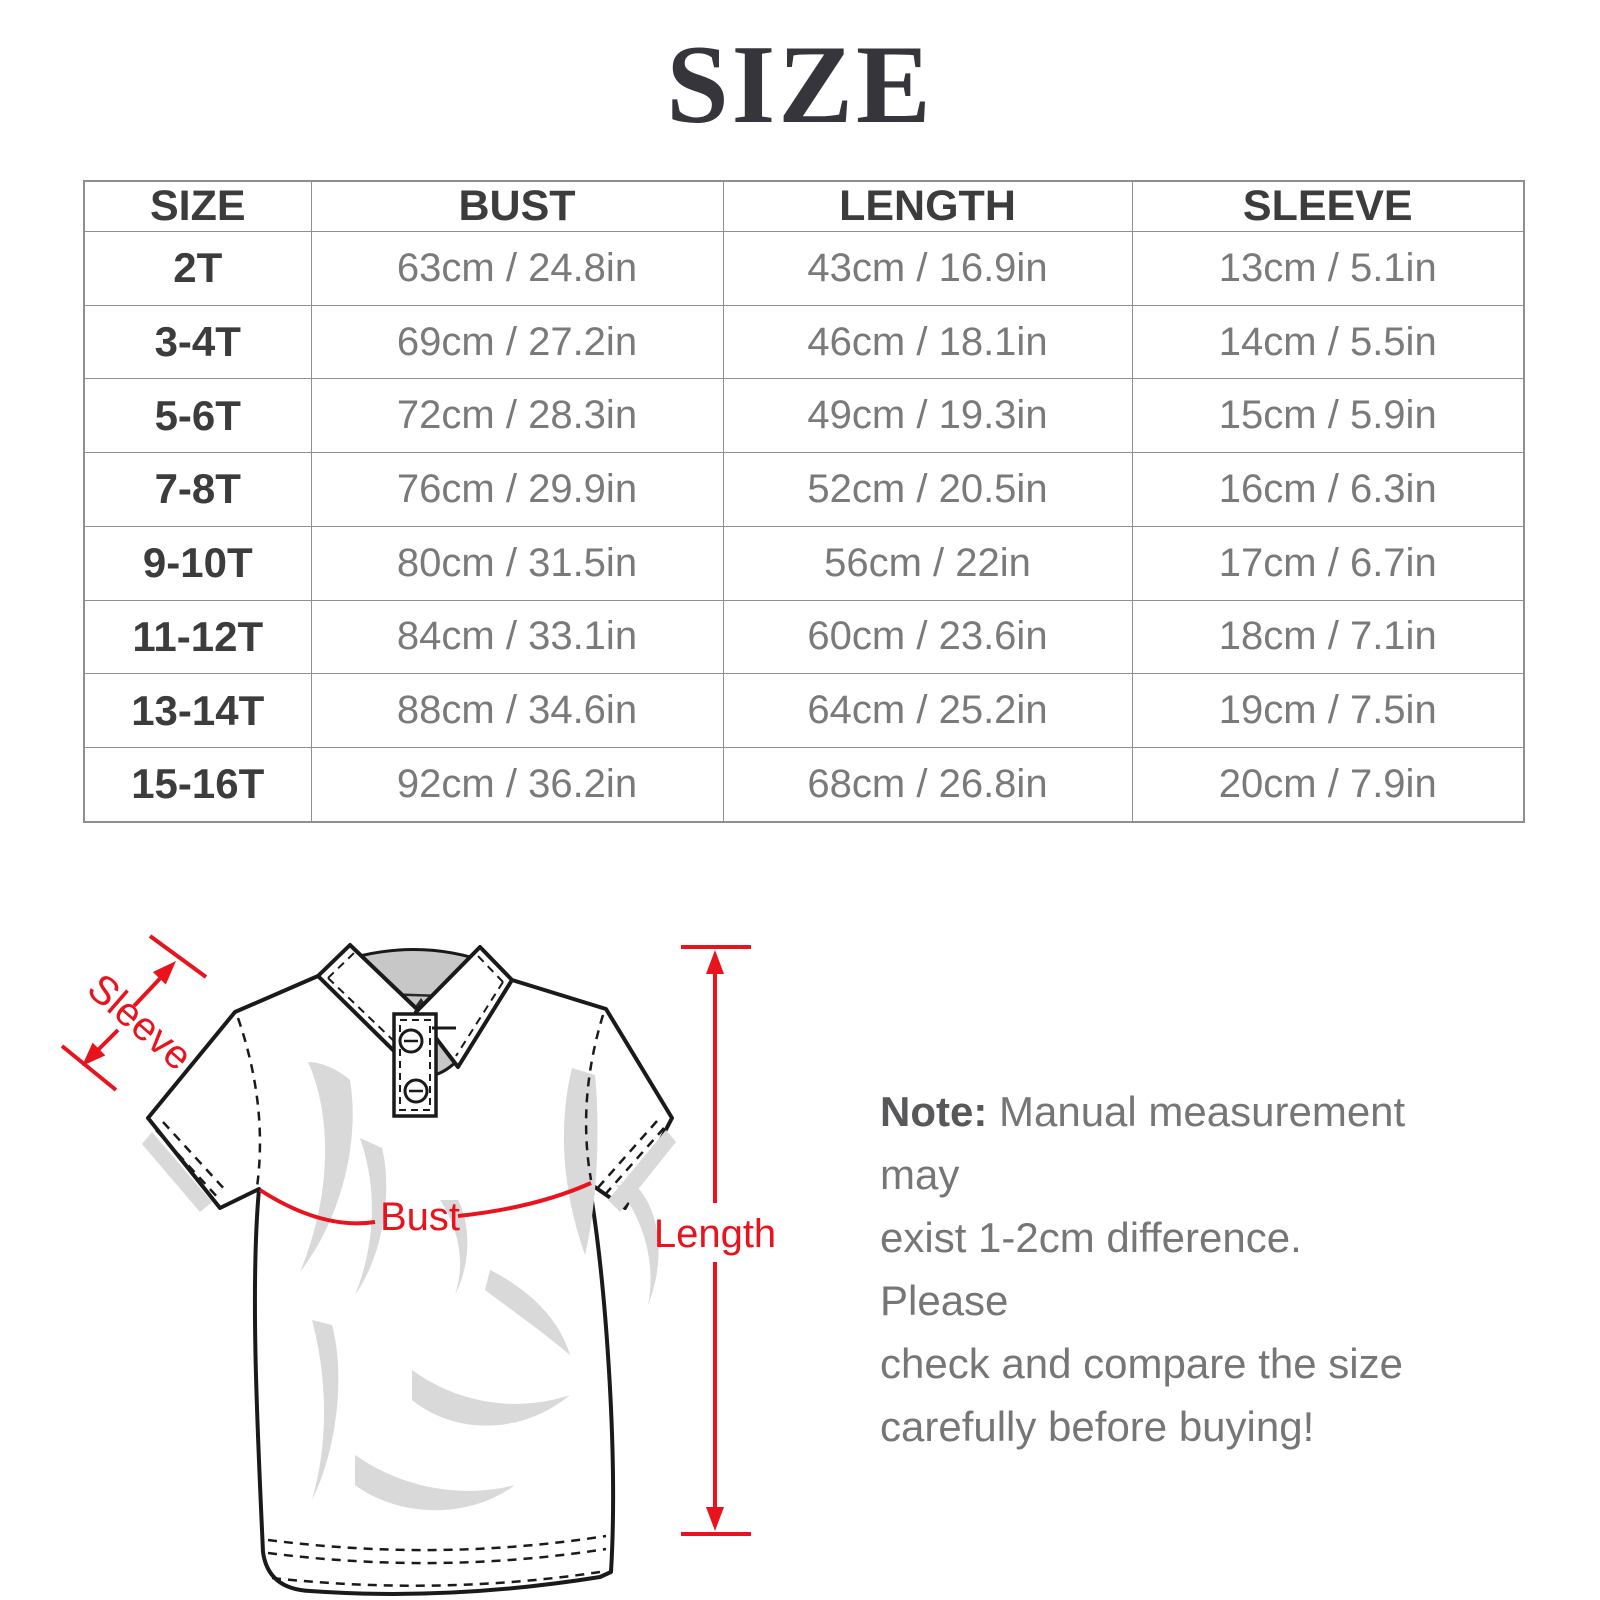  What do you see at coordinates (517, 710) in the screenshot?
I see `bust-cell: 88cm / 34.6in` at bounding box center [517, 710].